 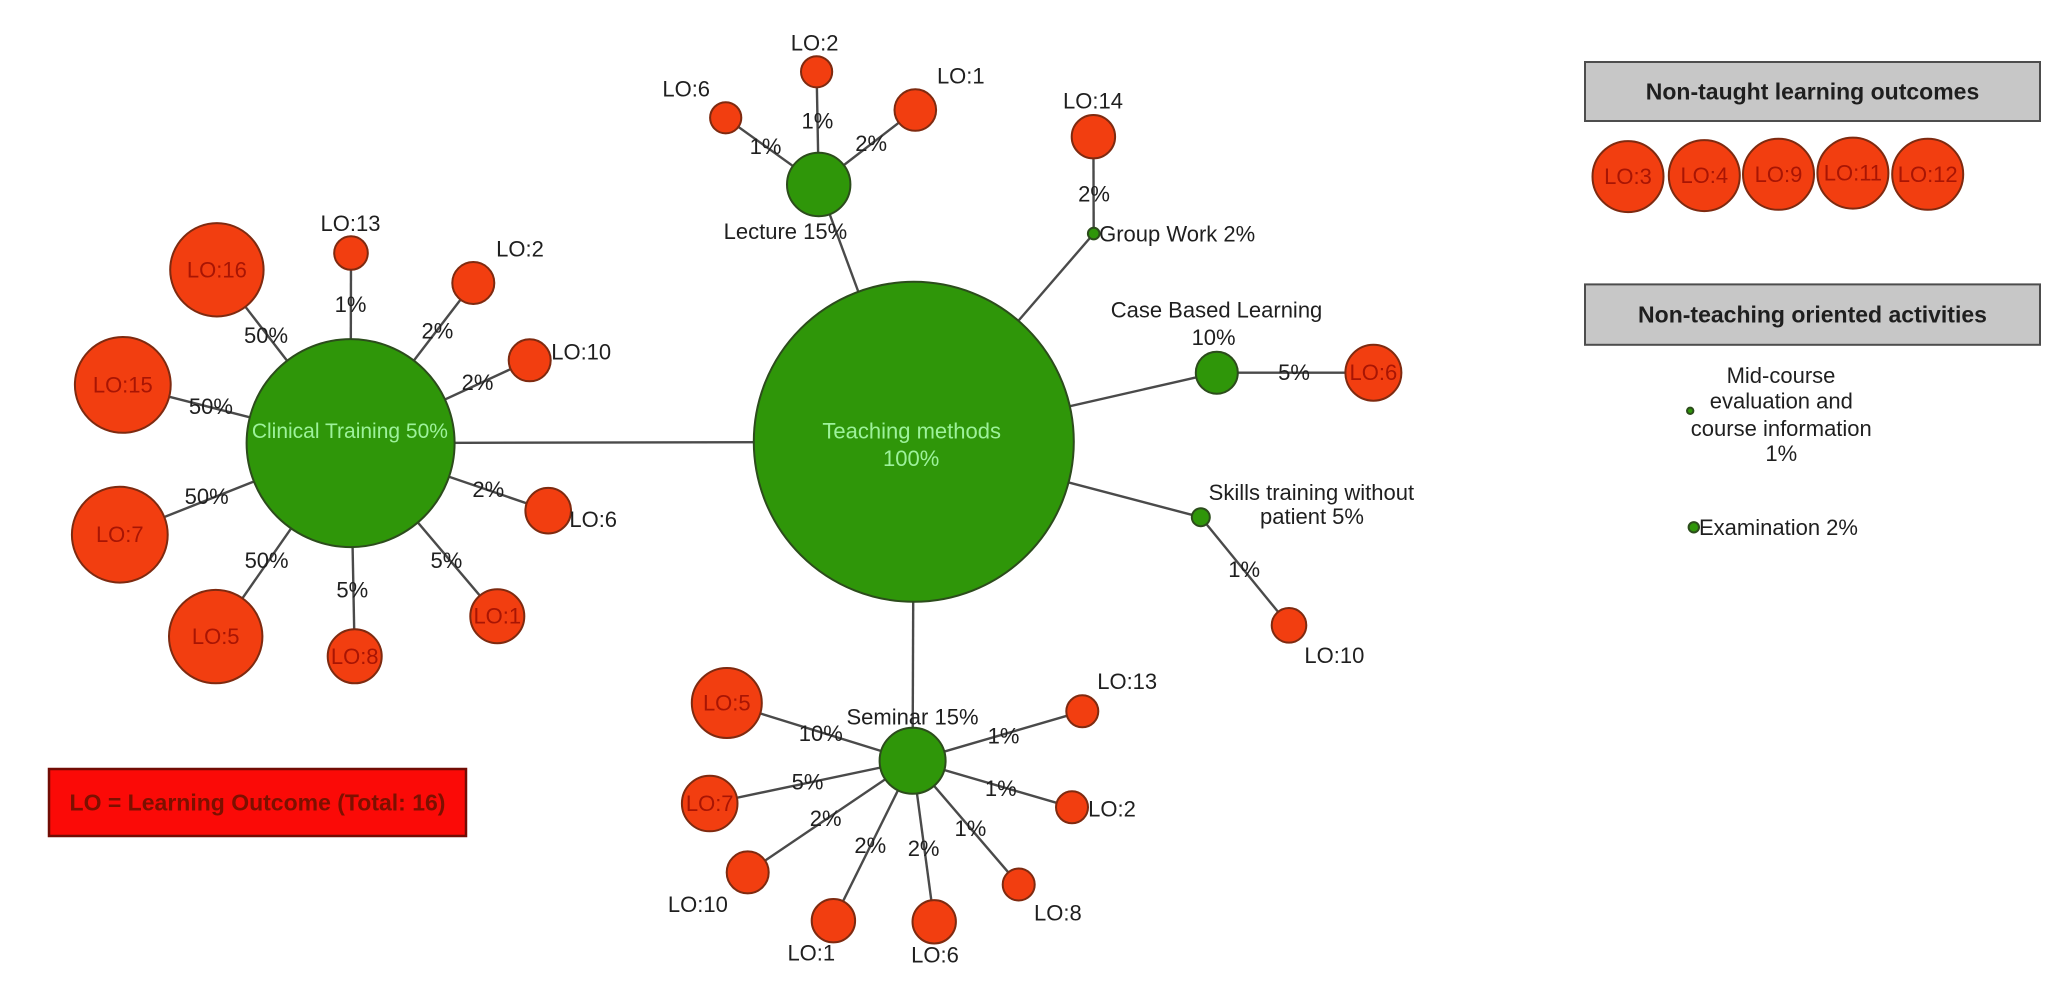 What do you see at coordinates (123, 384) in the screenshot?
I see `svg-text: LO:15` at bounding box center [123, 384].